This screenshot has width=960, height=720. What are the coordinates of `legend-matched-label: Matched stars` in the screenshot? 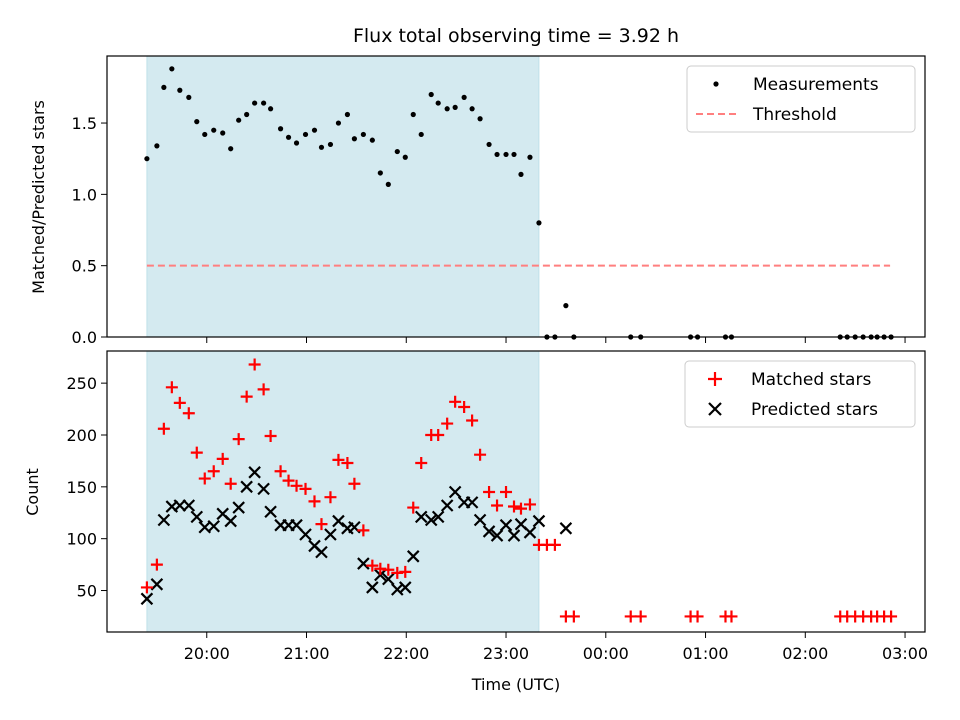 It's located at (811, 380).